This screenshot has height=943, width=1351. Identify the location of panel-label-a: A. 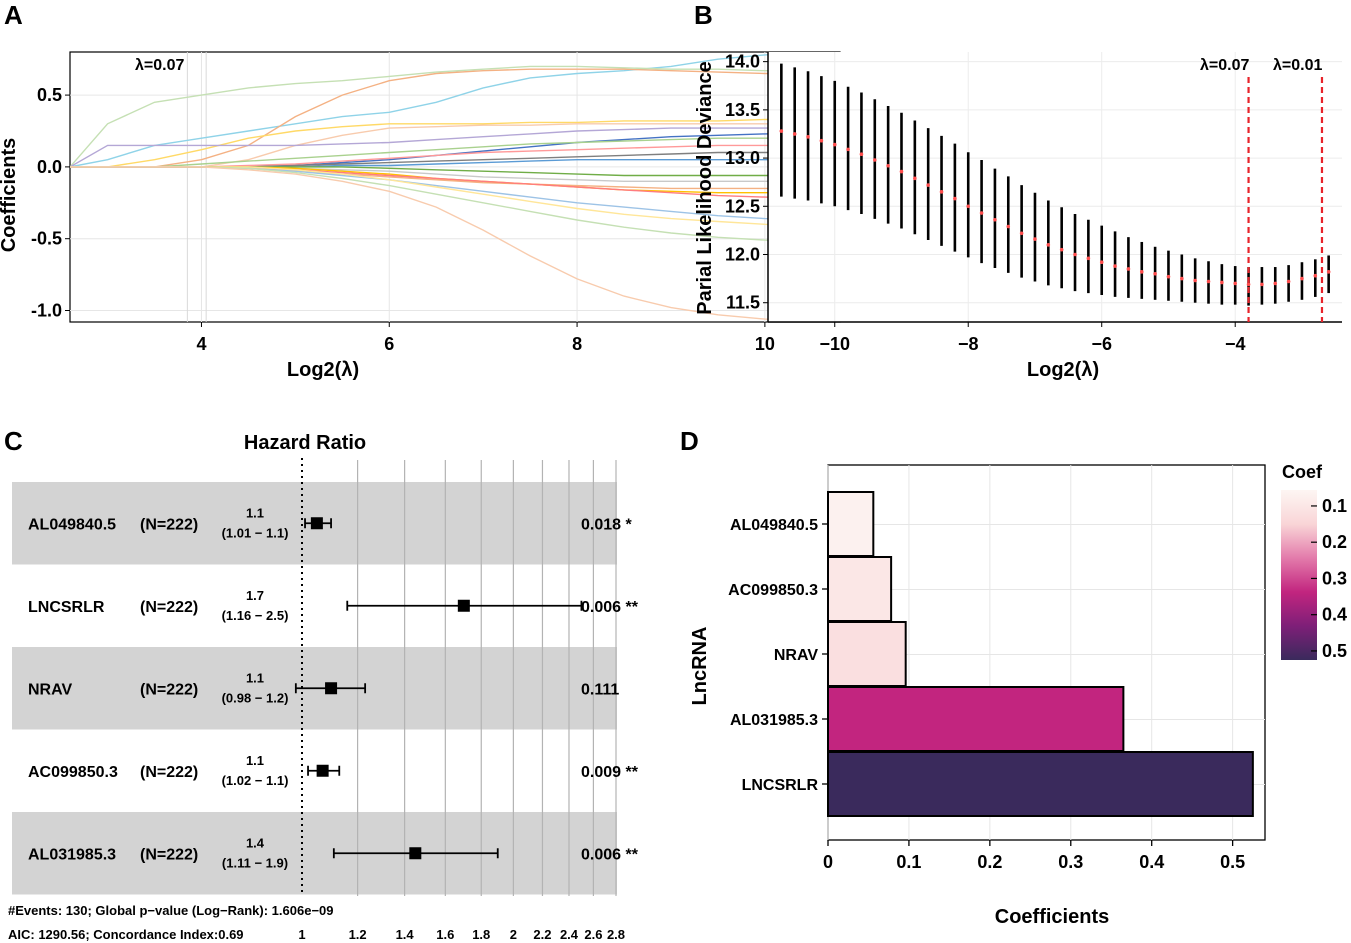
(13, 15).